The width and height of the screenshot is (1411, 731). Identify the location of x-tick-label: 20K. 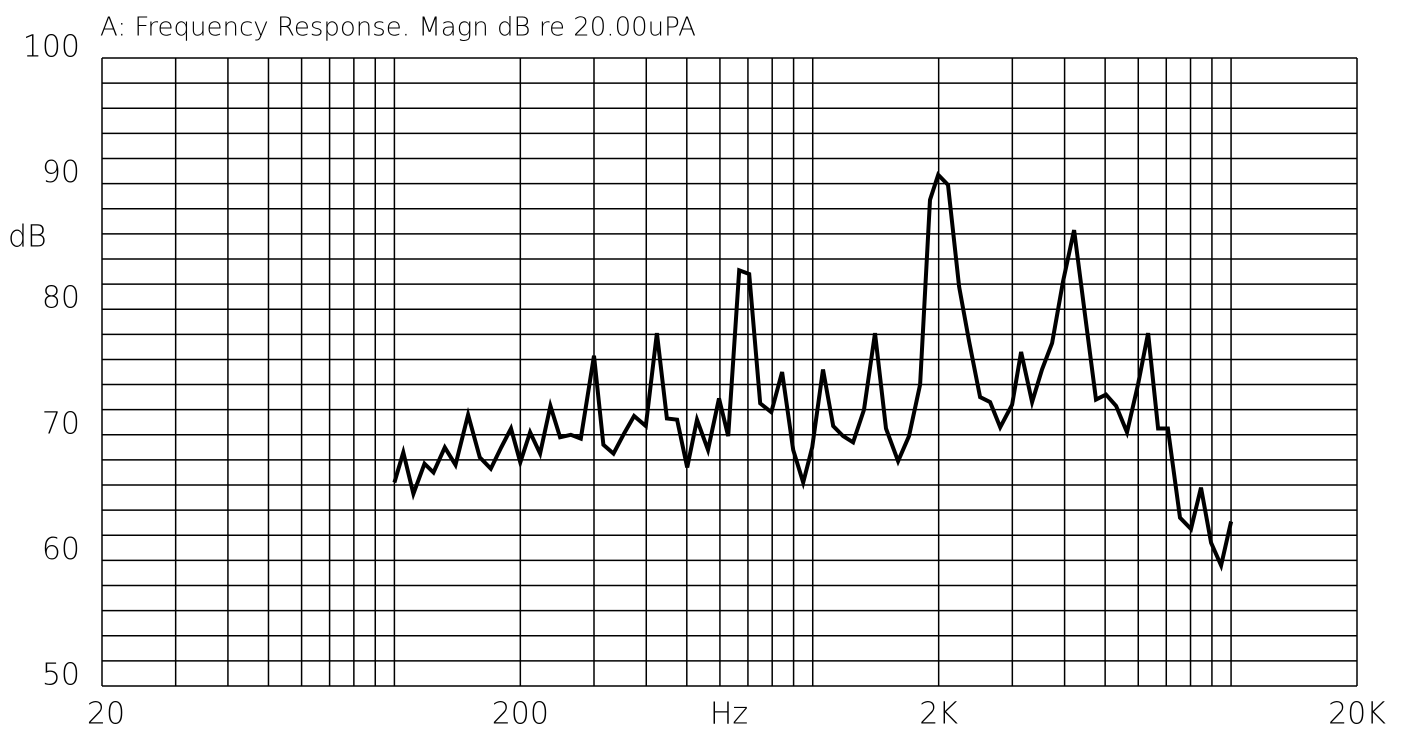
(1357, 714).